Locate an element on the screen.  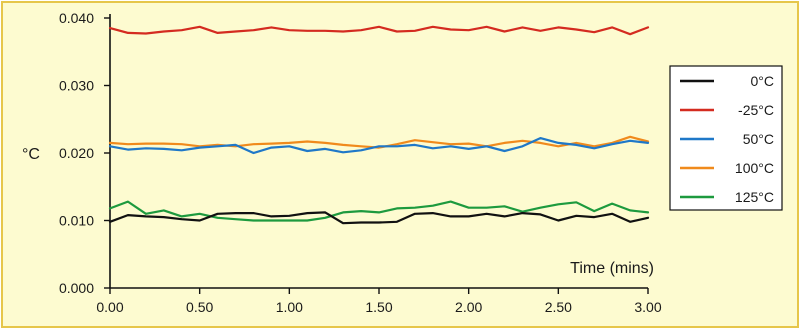
x-tick-label: 3.00 is located at coordinates (647, 307).